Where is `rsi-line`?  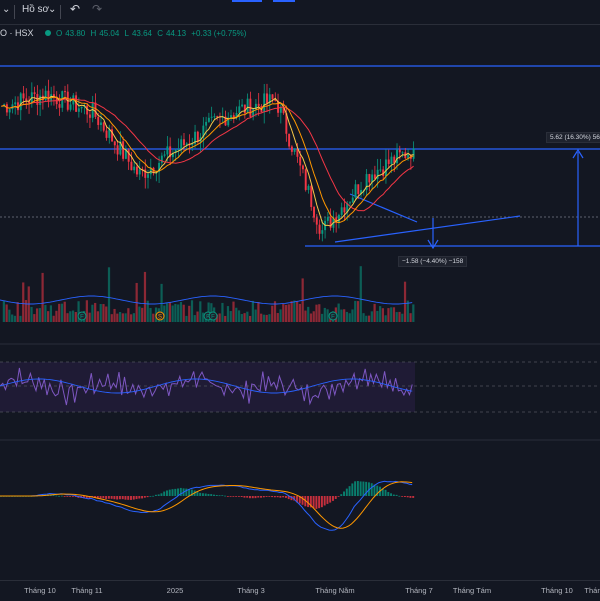 rsi-line is located at coordinates (206, 386).